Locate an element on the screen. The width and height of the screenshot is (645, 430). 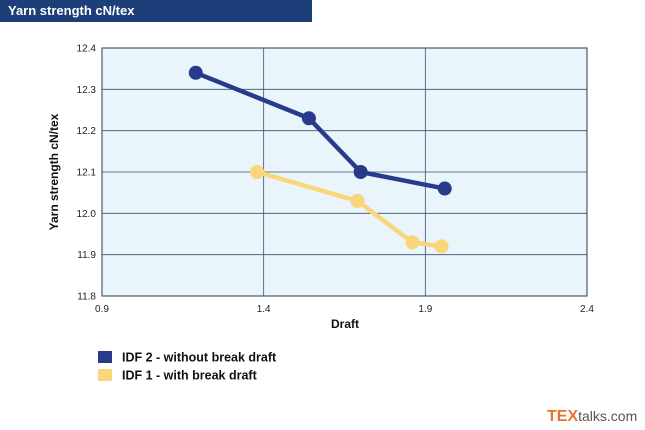
legend-label-1: IDF 2 - without break draft is located at coordinates (199, 358).